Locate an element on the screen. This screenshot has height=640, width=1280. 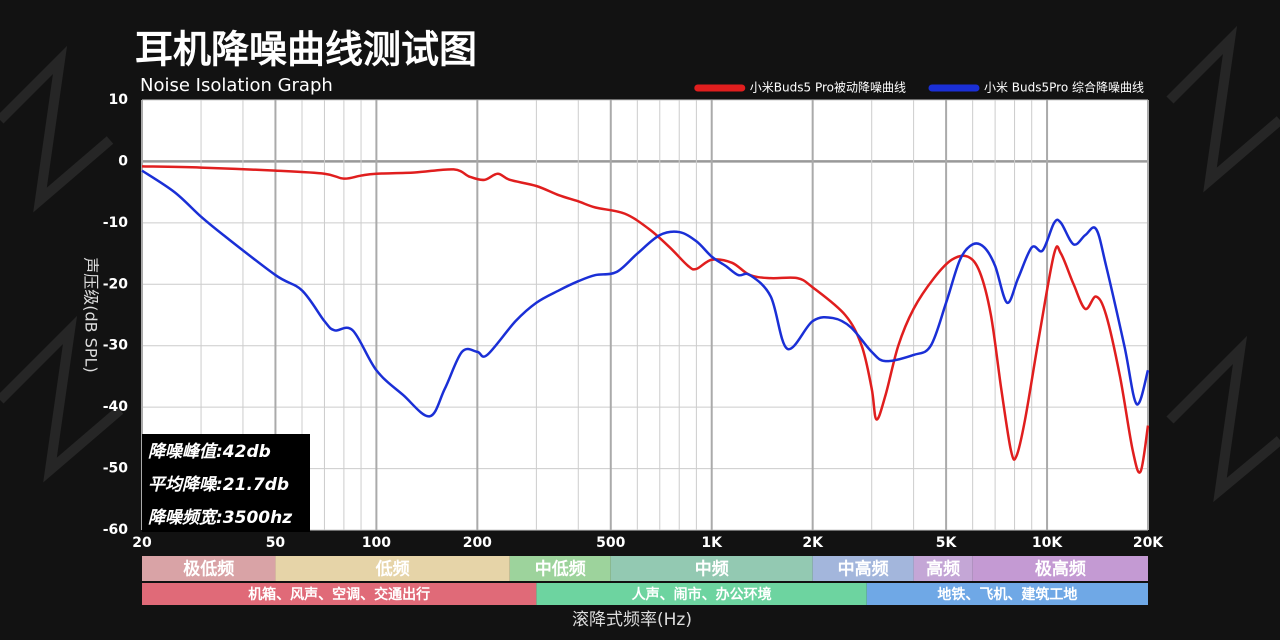
x-tick-label: 20 is located at coordinates (142, 543).